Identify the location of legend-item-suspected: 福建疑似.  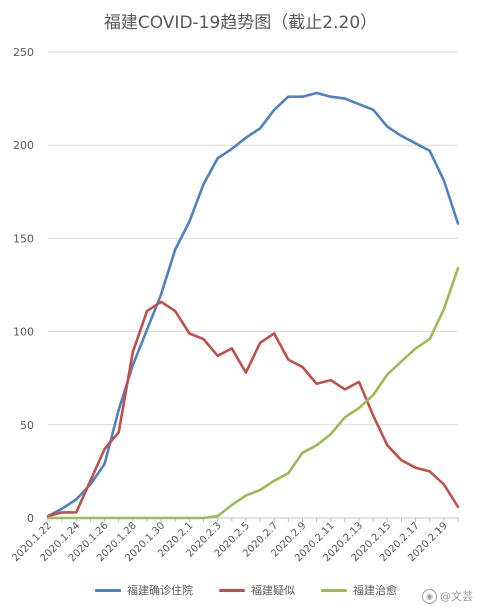
(257, 590).